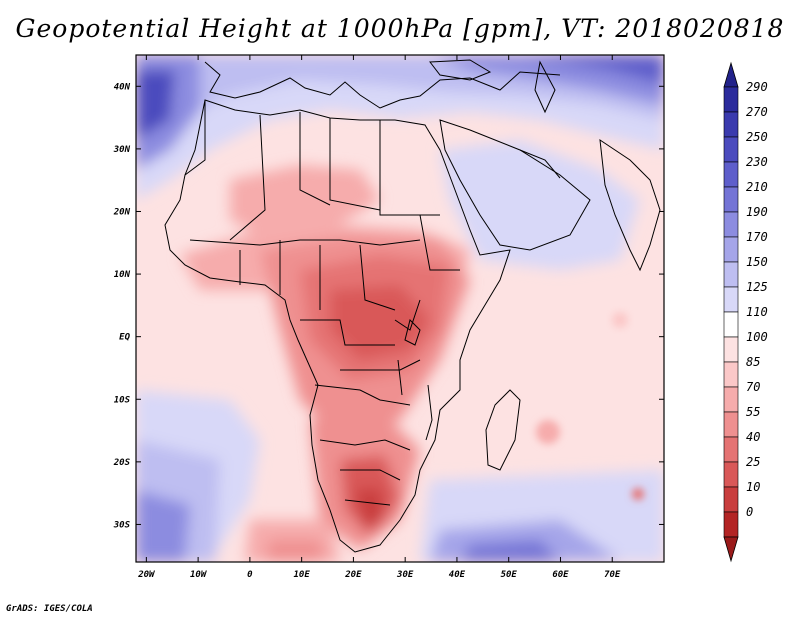 The height and width of the screenshot is (618, 800). I want to click on colorbar-level-label: 150, so click(757, 262).